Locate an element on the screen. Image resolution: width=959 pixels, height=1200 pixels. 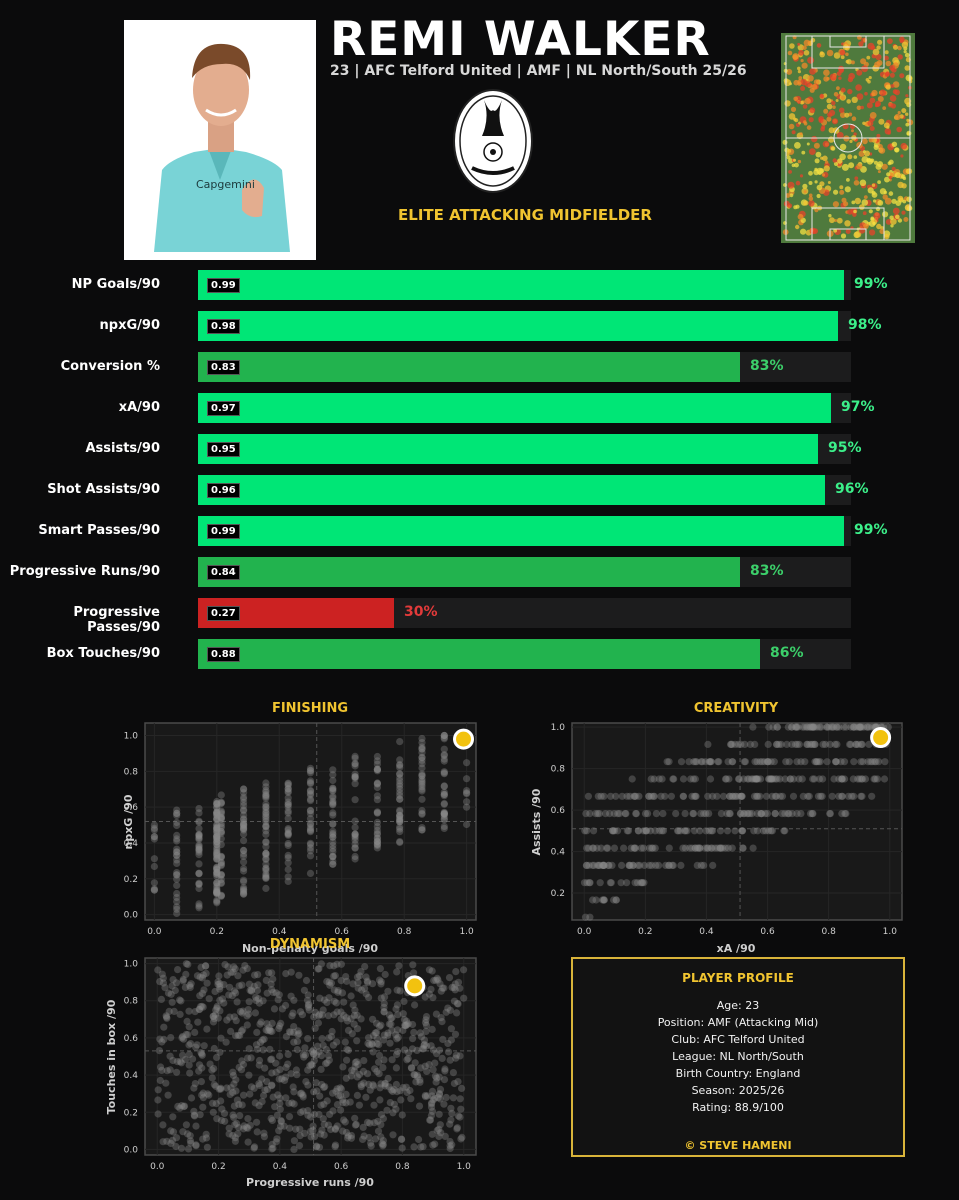
y-tick-label: 0.6 is located at coordinates (131, 1039).